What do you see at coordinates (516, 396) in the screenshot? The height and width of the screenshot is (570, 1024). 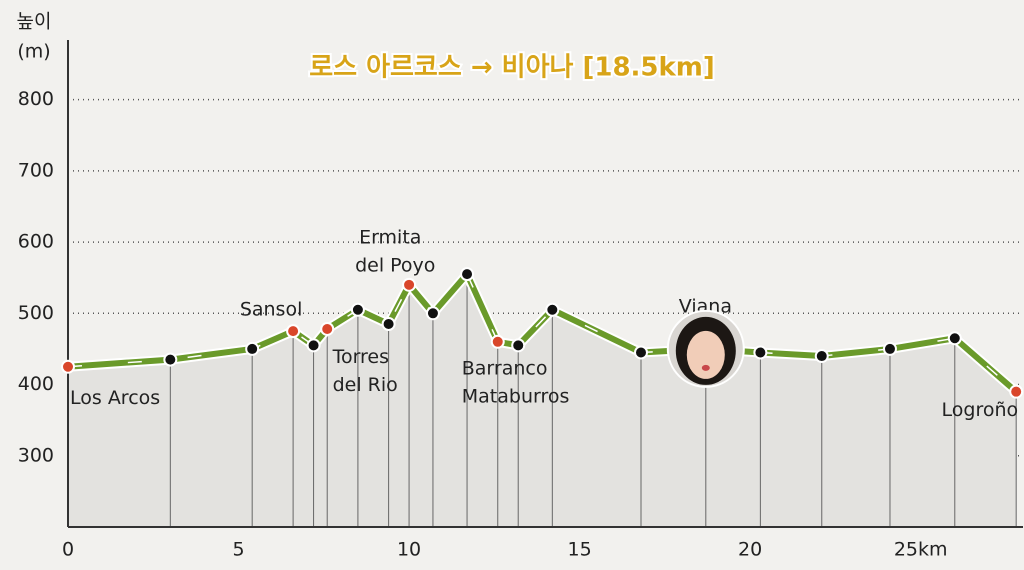 I see `place-label: Mataburros` at bounding box center [516, 396].